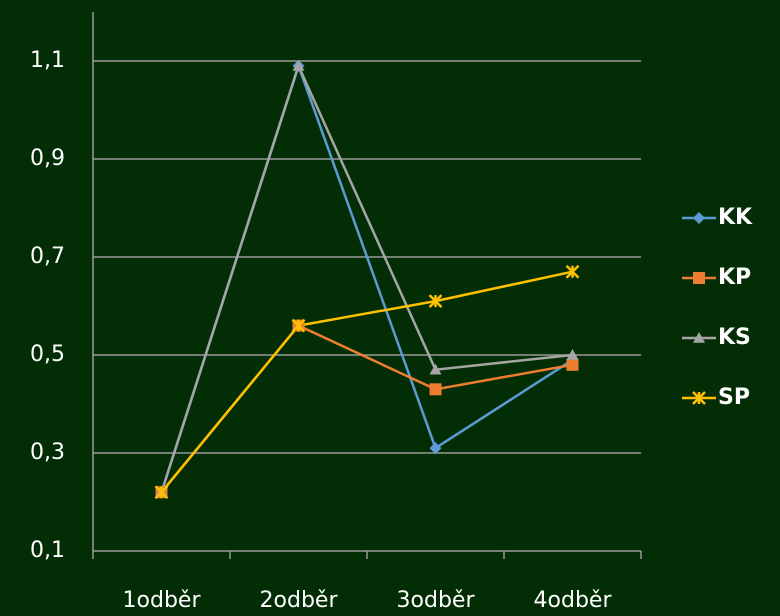  Describe the element at coordinates (47, 354) in the screenshot. I see `y-tick-label: 0,5` at that location.